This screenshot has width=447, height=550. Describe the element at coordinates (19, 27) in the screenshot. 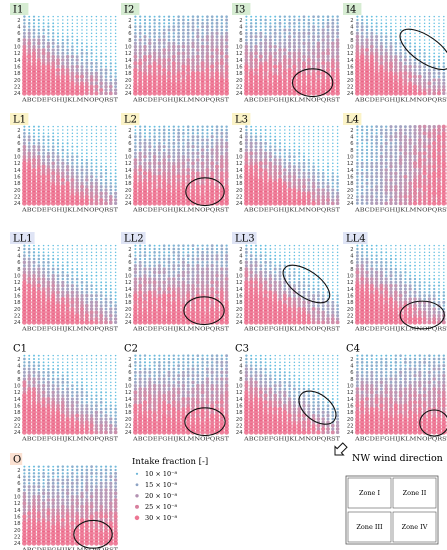

I see `y-tick-label: 4` at that location.